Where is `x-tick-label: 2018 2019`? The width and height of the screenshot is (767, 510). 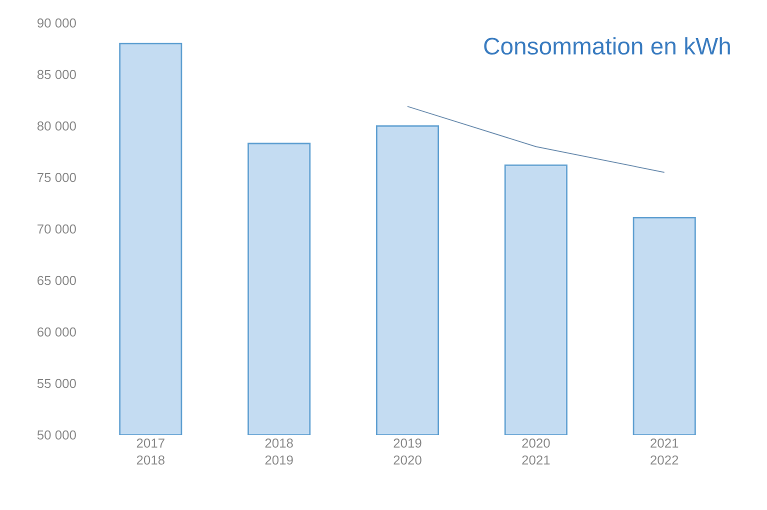 x-tick-label: 2018 2019 is located at coordinates (279, 451).